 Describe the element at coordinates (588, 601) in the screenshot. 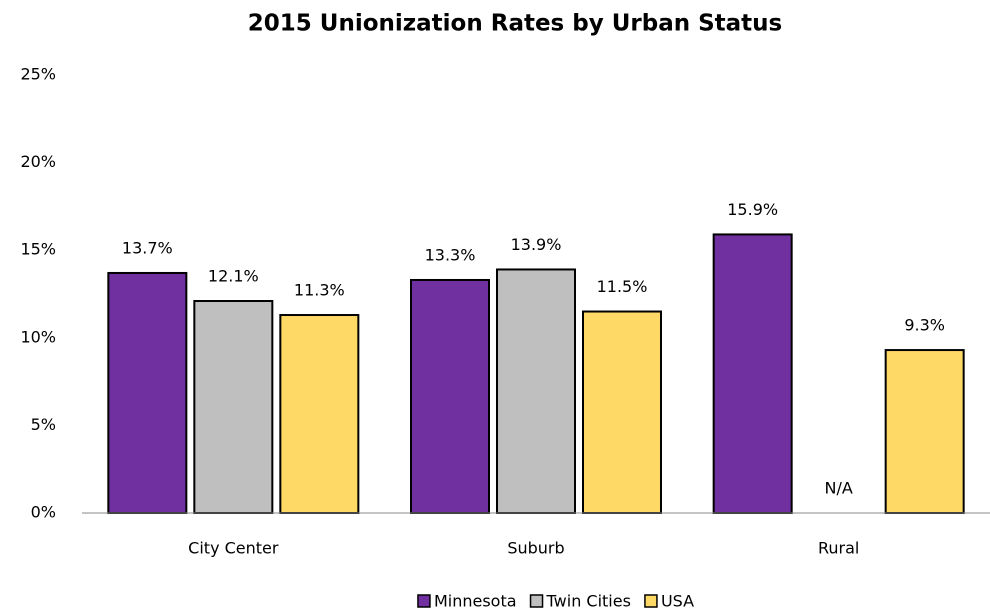

I see `legend-label: Twin Cities` at that location.